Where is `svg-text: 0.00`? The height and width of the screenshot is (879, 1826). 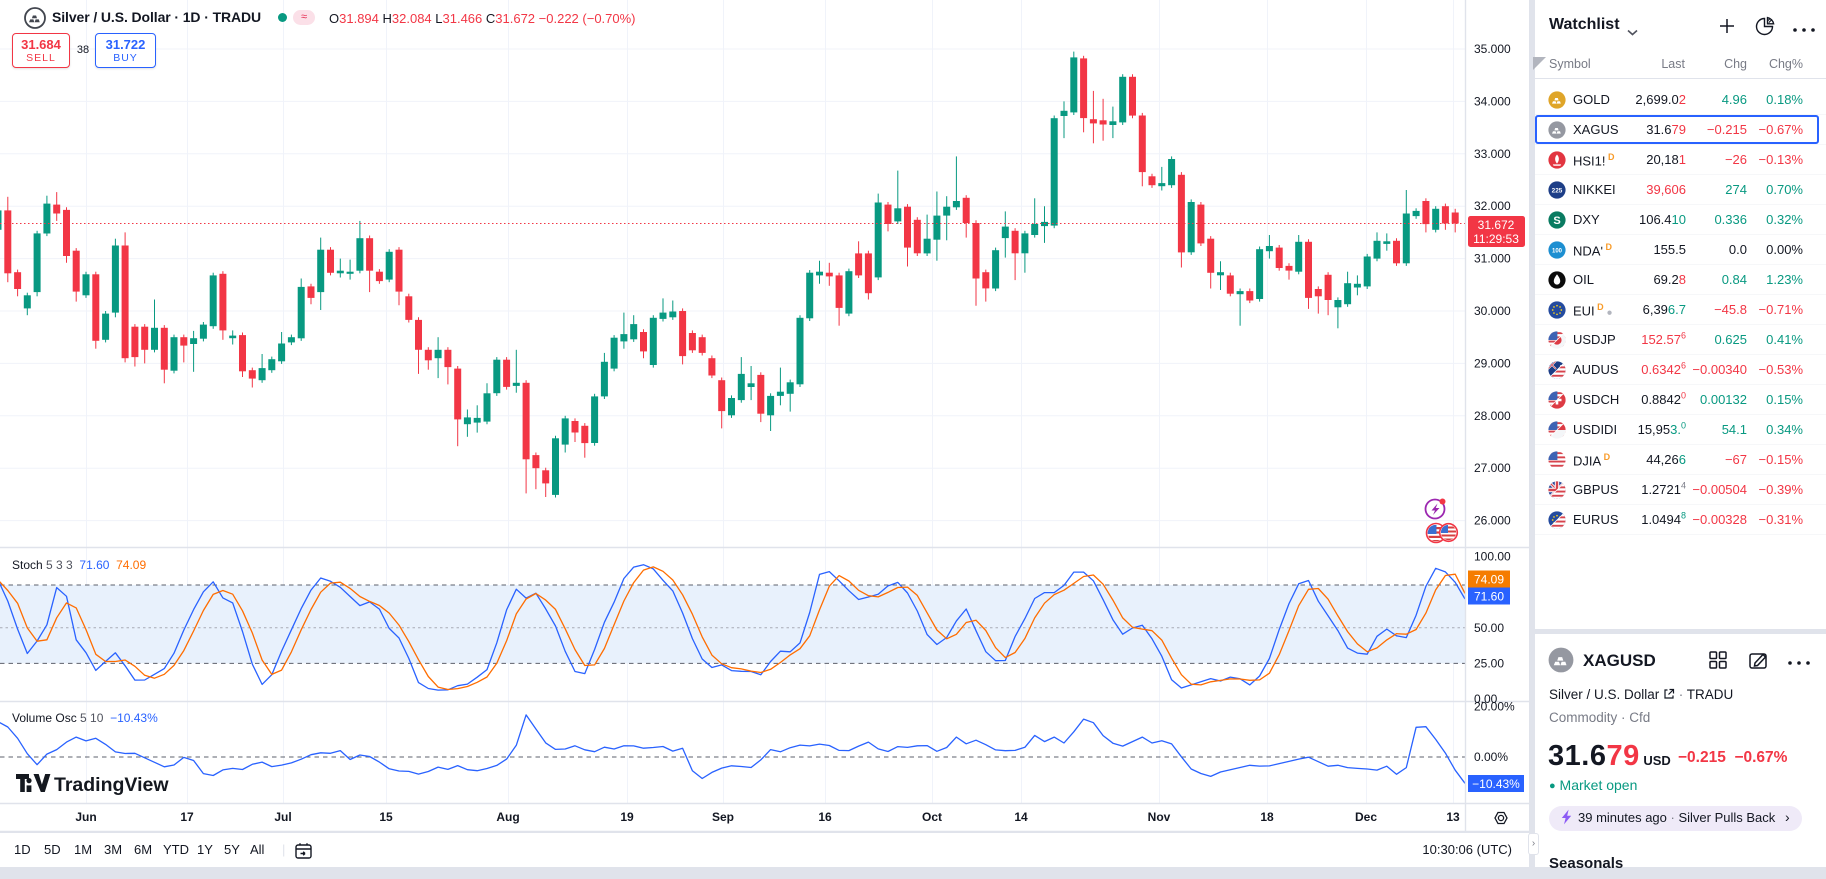 svg-text: 0.00 is located at coordinates (1486, 699).